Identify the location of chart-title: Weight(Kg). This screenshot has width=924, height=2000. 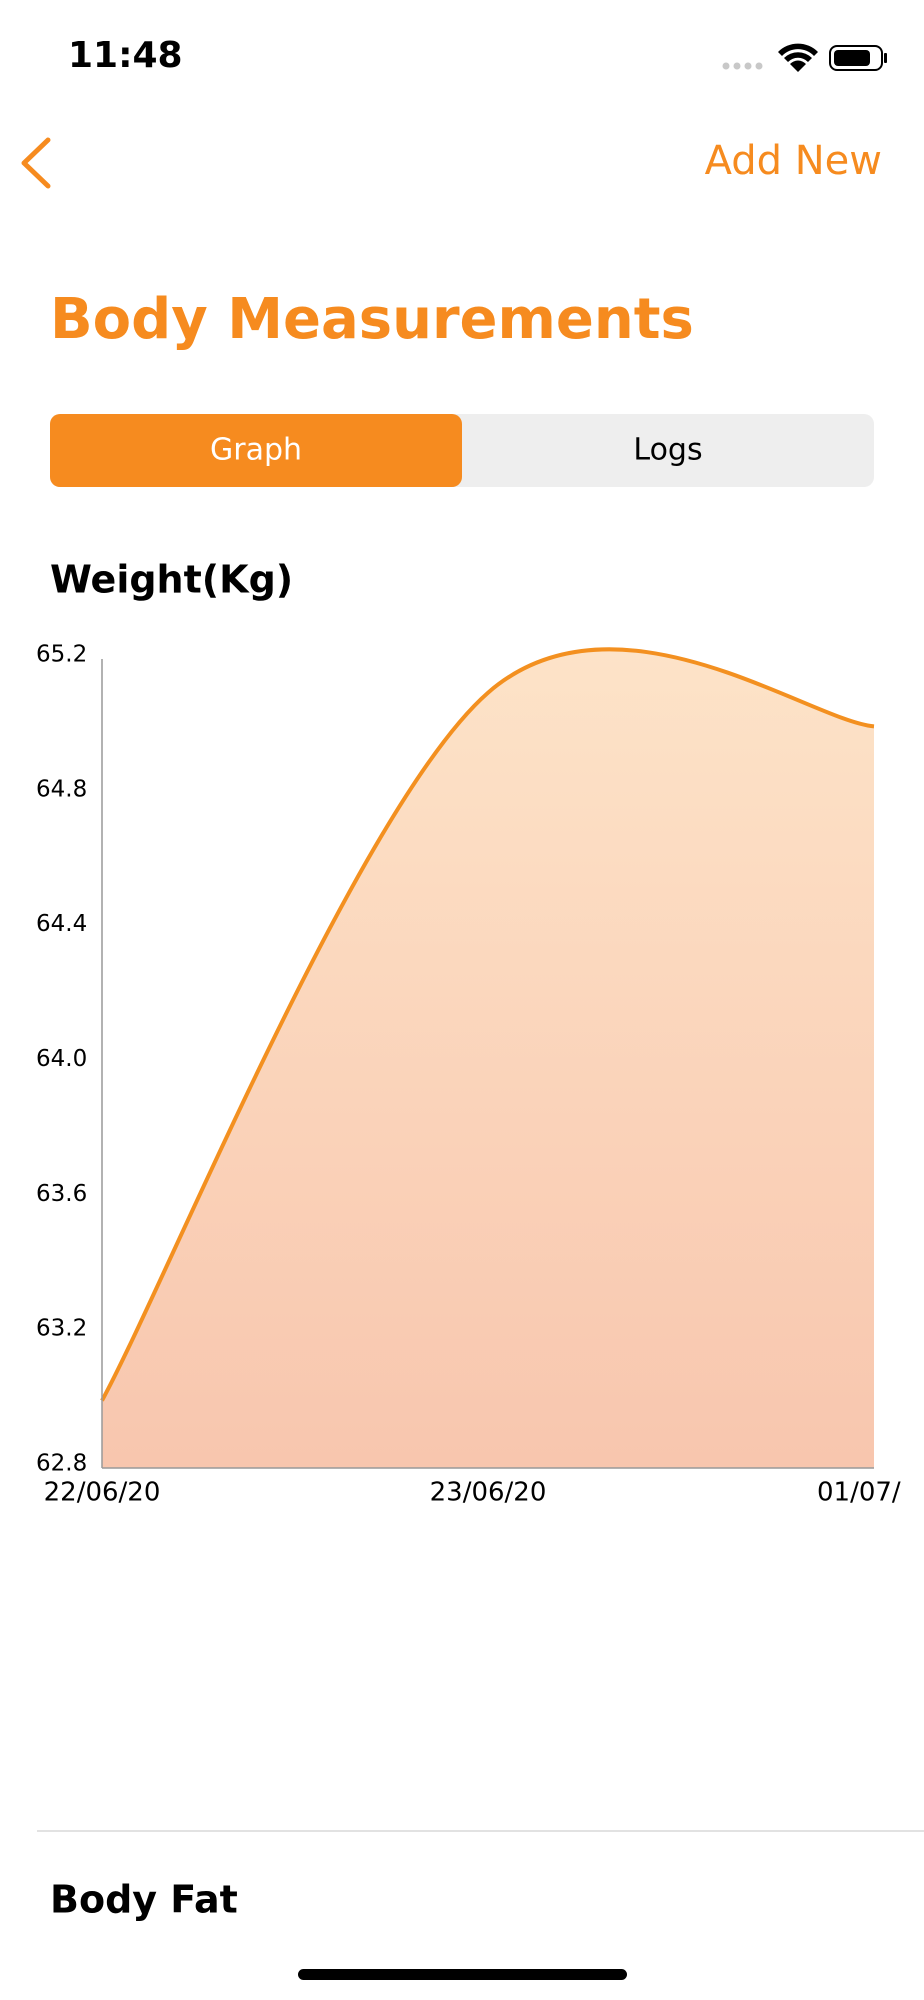
(171, 580).